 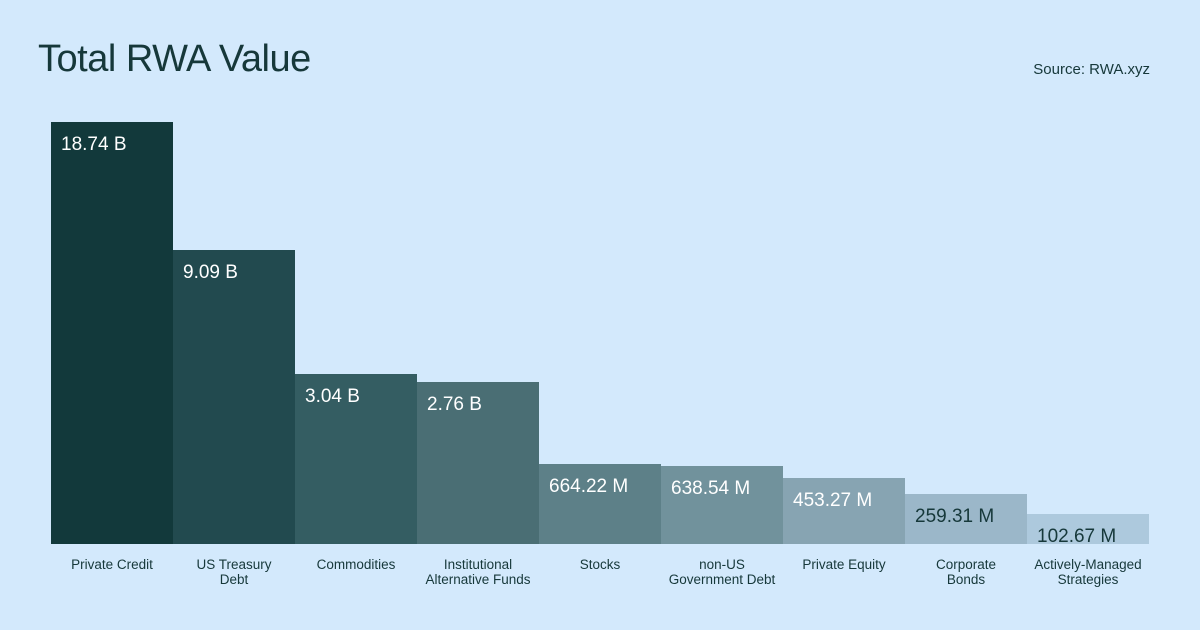 I want to click on bar-value-label-0: 18.74 B, so click(x=94, y=144).